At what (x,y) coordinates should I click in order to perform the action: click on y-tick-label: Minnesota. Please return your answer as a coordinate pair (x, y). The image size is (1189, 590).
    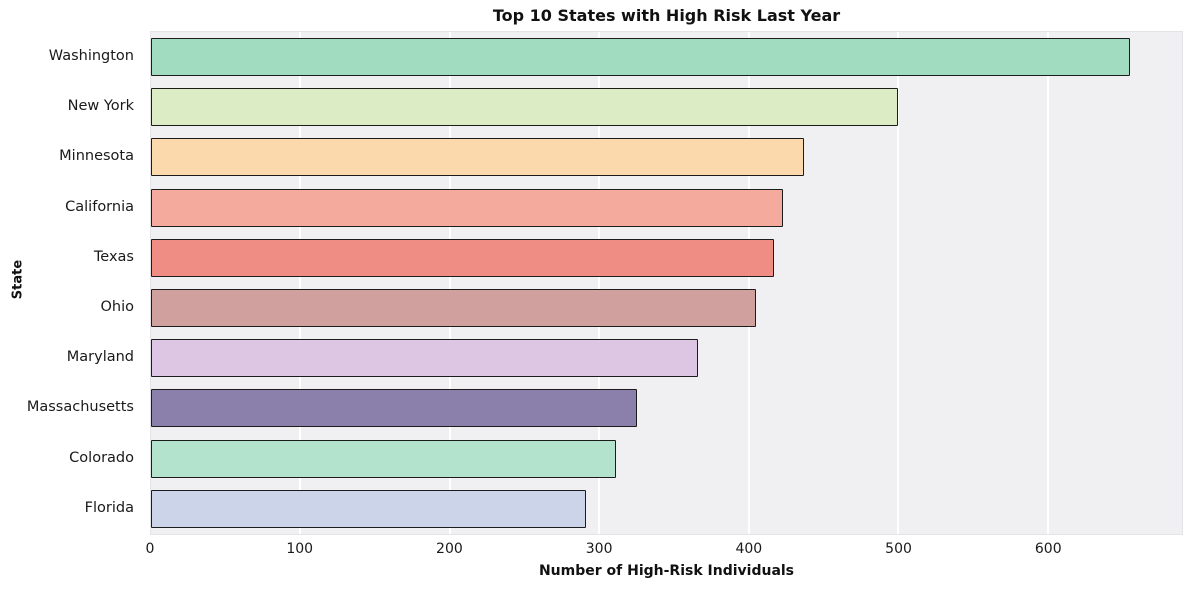
    Looking at the image, I should click on (96, 156).